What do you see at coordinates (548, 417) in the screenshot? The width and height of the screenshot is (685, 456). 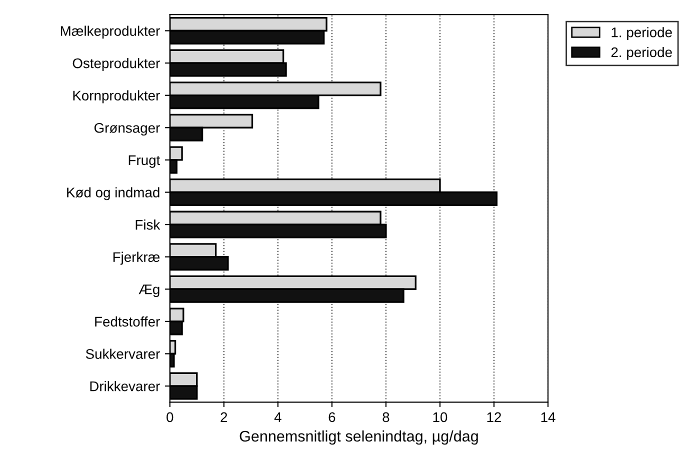 I see `x-tick-label: 14` at bounding box center [548, 417].